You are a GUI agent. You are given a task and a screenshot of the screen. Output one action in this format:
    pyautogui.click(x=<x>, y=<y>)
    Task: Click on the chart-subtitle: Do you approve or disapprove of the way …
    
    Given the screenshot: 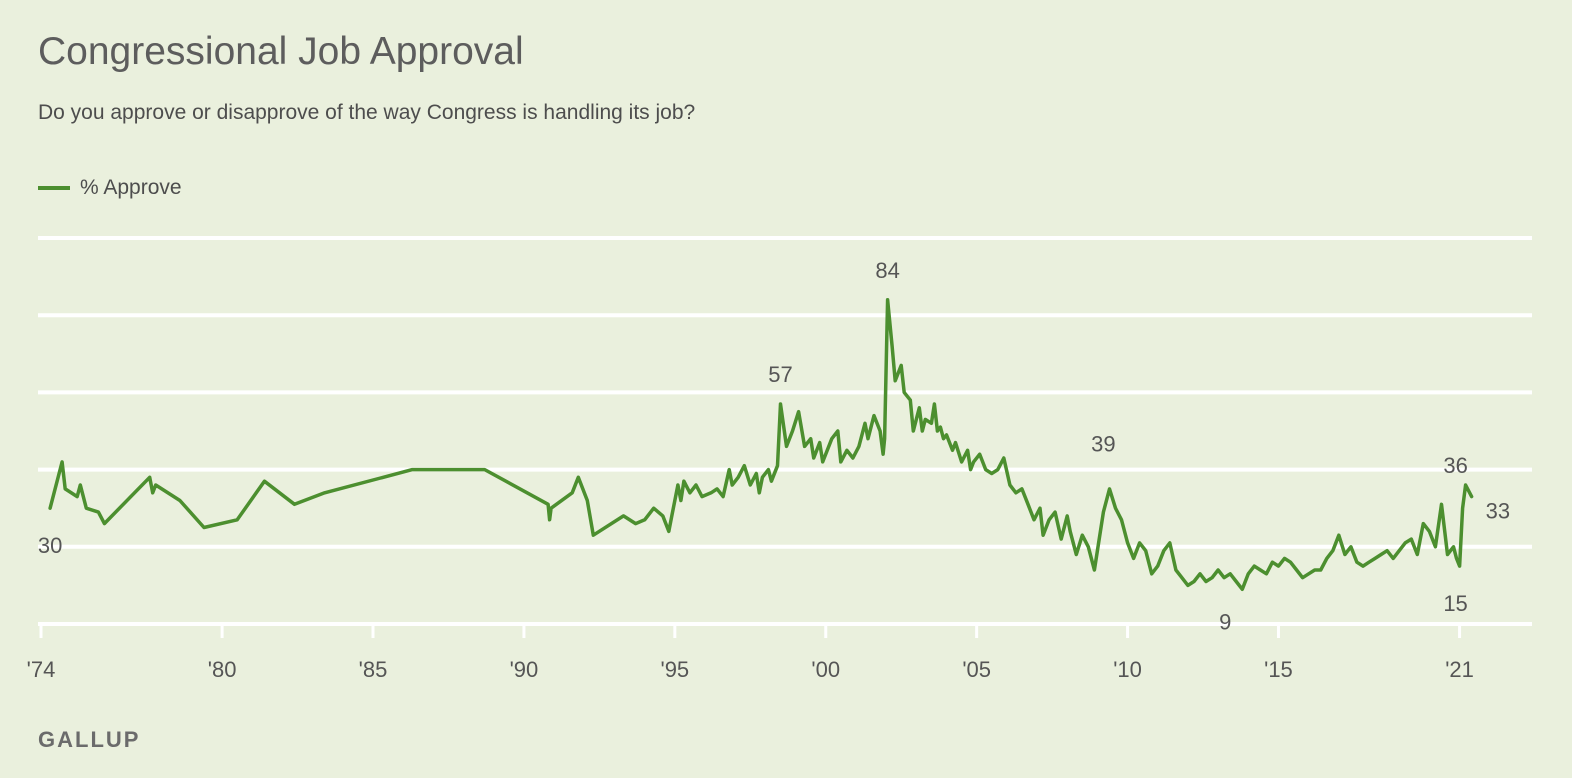 What is the action you would take?
    pyautogui.click(x=367, y=112)
    